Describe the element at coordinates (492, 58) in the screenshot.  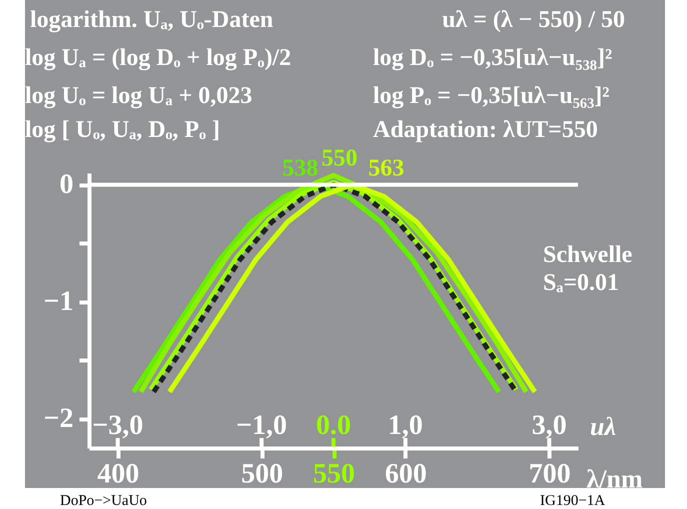
I see `text: log Dₒ = −0,35[uλ−u₅₃₈]²` at that location.